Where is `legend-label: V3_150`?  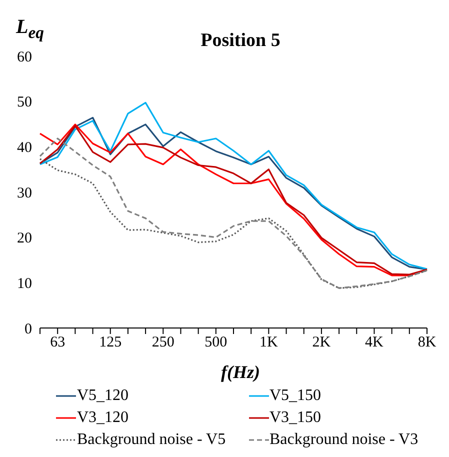 legend-label: V3_150 is located at coordinates (295, 418).